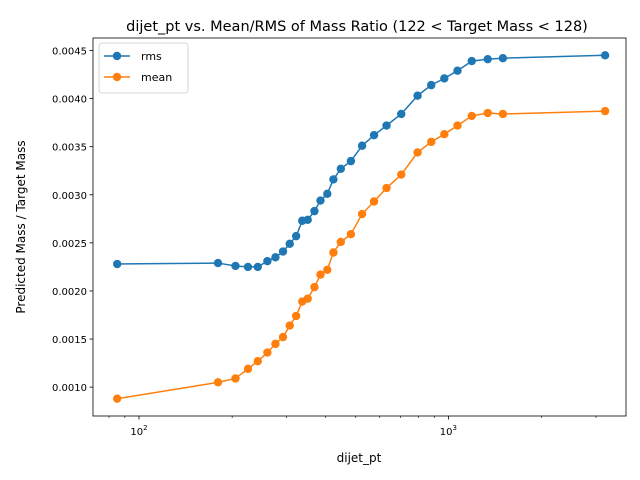  I want to click on y-tick-label: 0.0040, so click(69, 100).